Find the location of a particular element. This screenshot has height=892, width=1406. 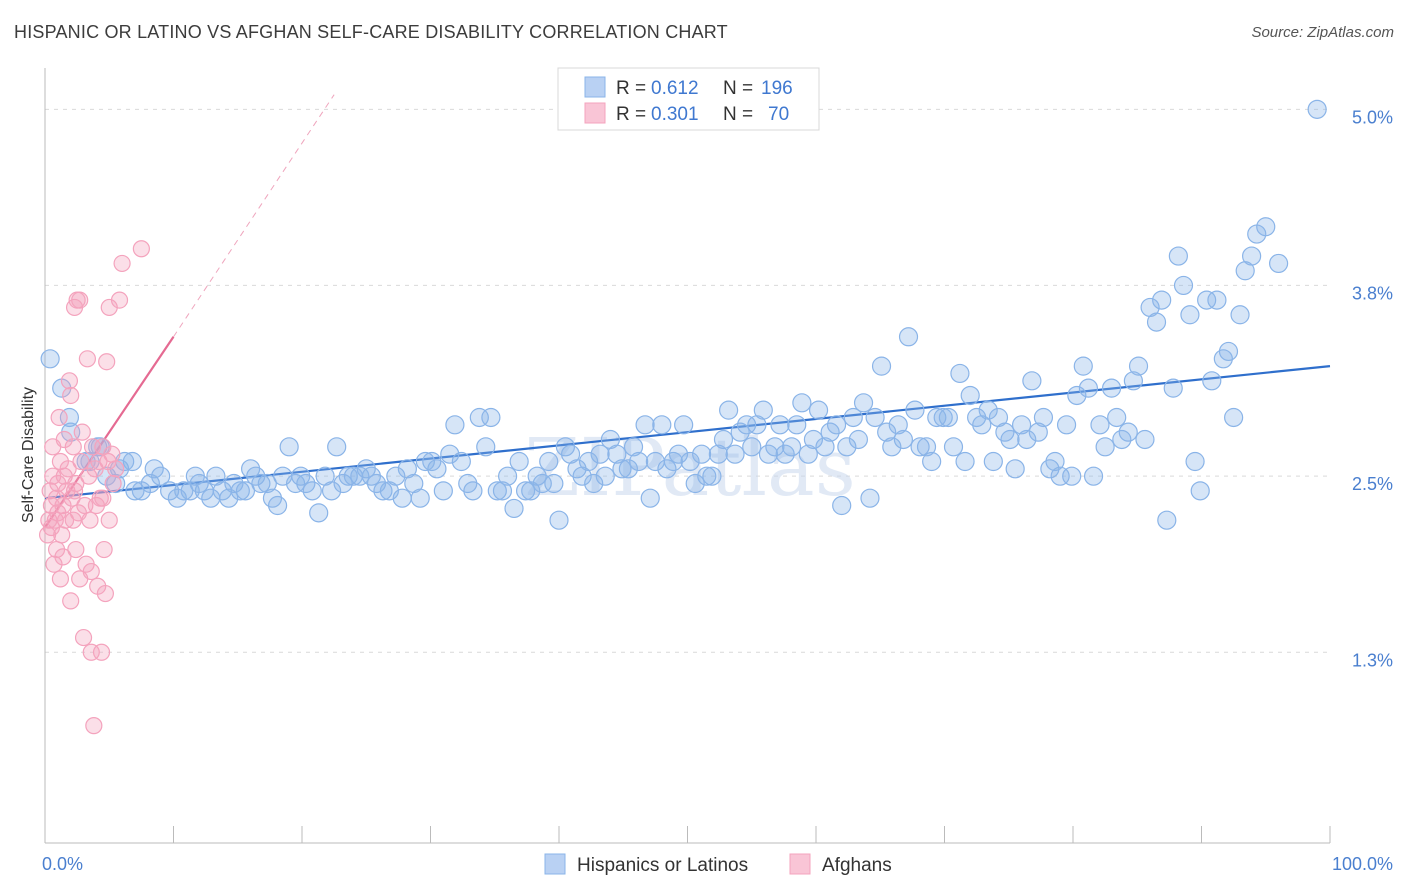

stats-r-label-1: R = is located at coordinates (631, 88).